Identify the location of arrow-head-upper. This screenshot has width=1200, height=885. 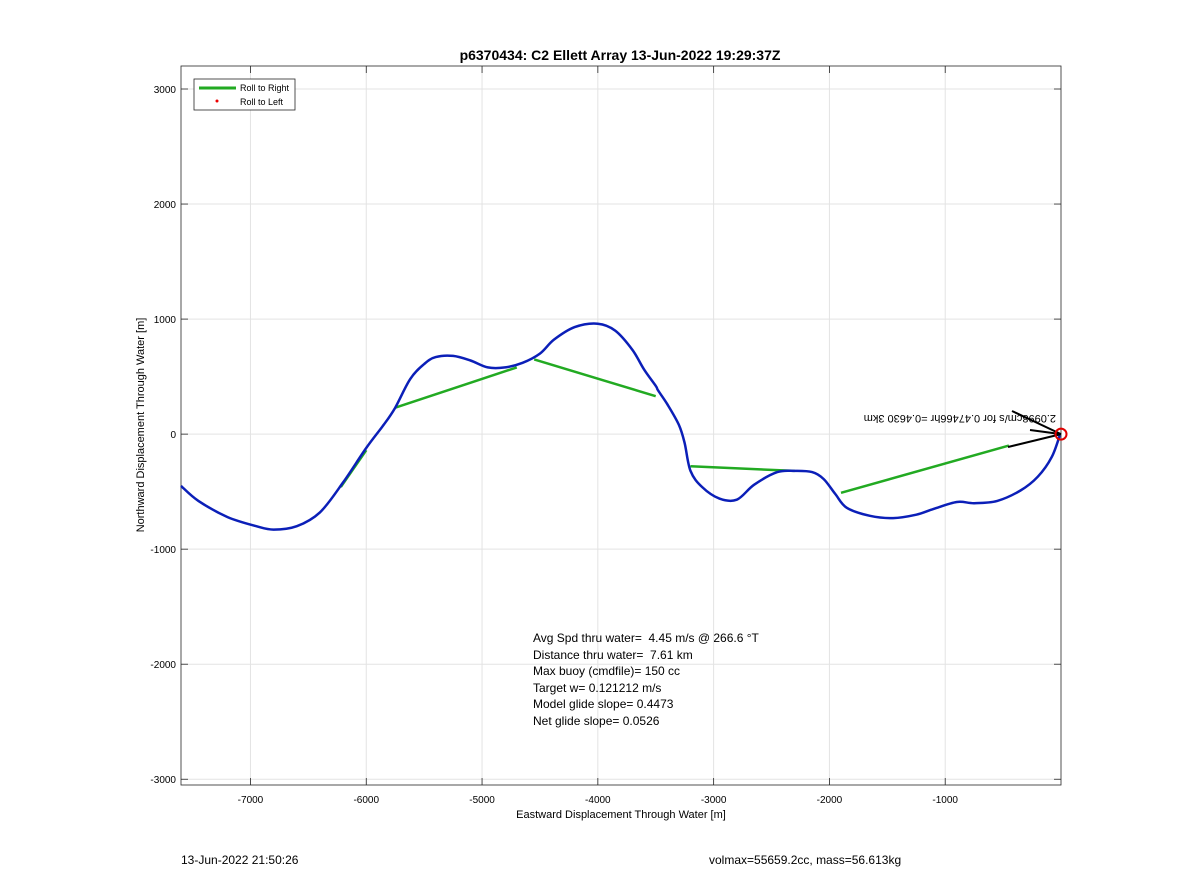
(1036, 423).